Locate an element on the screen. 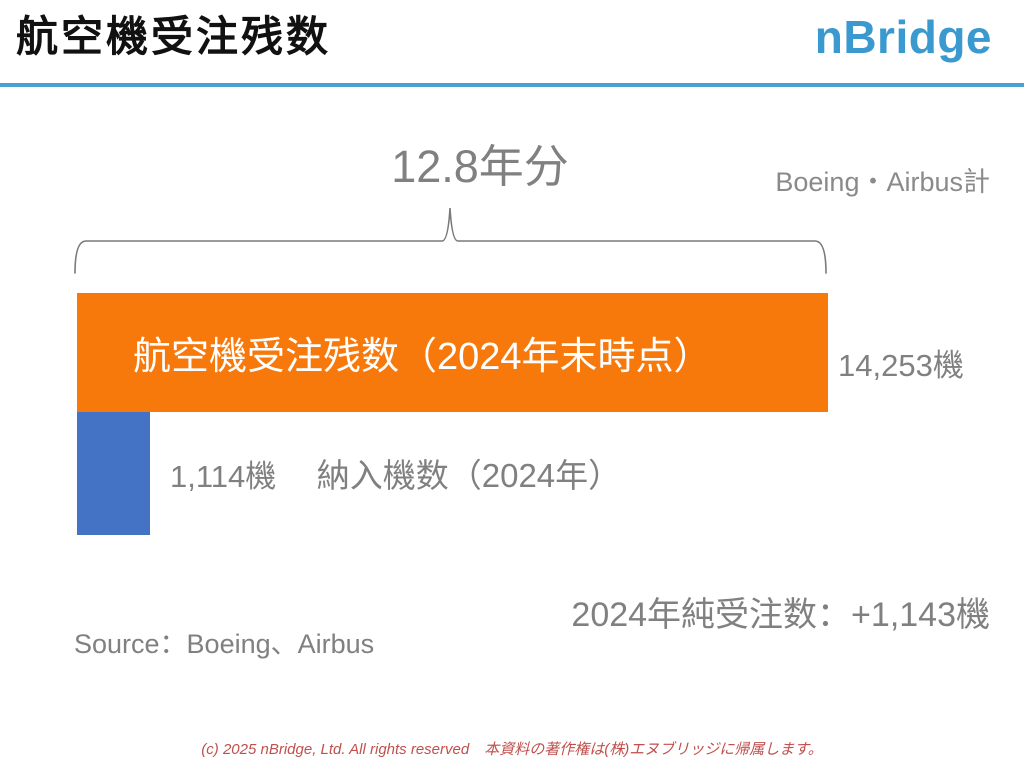 The image size is (1024, 768). nbridge-logo: nBridge is located at coordinates (903, 37).